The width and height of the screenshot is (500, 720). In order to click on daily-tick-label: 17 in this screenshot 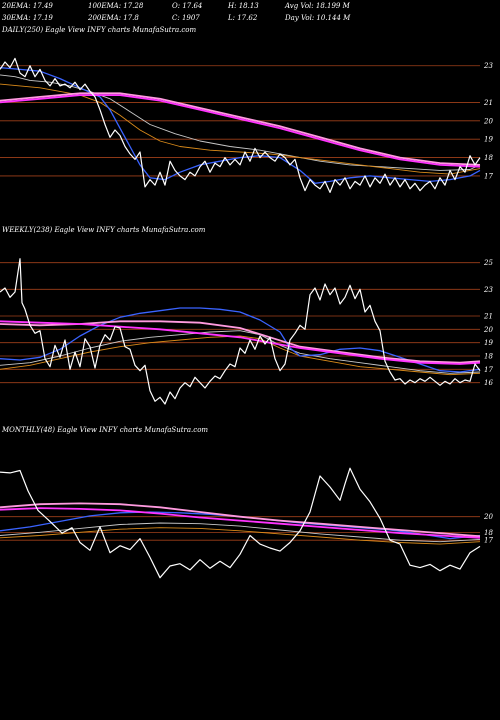, I will do `click(488, 176)`.